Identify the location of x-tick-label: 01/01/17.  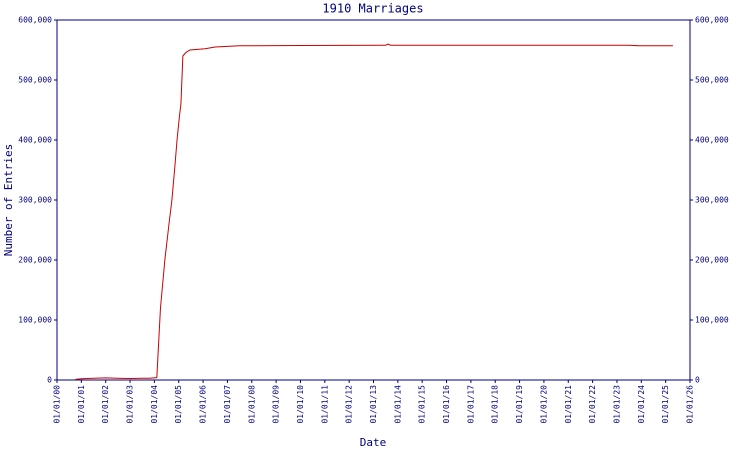
(470, 404).